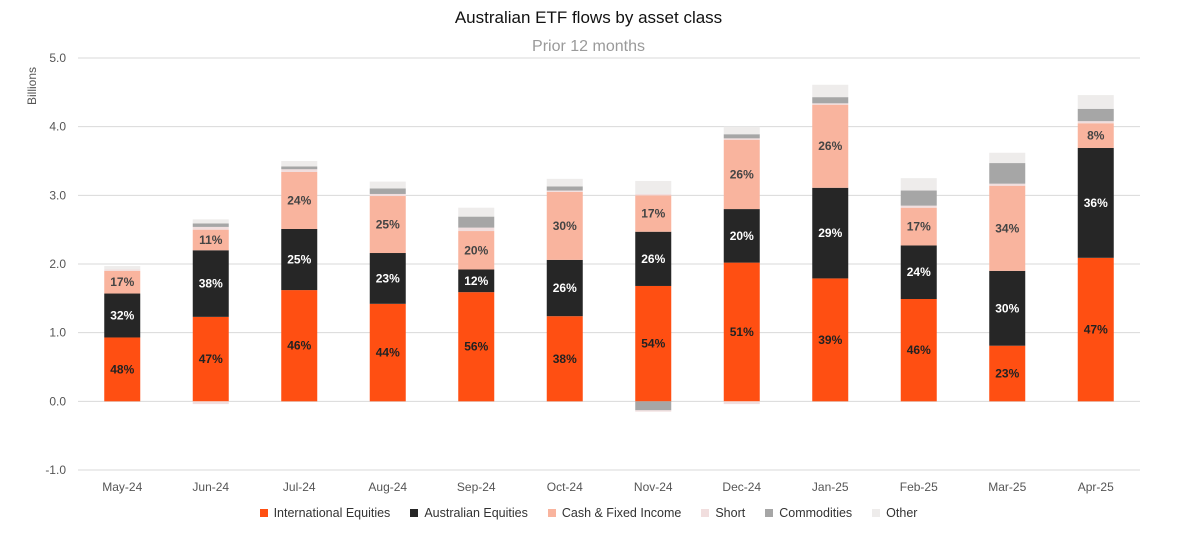 The width and height of the screenshot is (1177, 540). What do you see at coordinates (565, 487) in the screenshot?
I see `x-tick-label: Oct-24` at bounding box center [565, 487].